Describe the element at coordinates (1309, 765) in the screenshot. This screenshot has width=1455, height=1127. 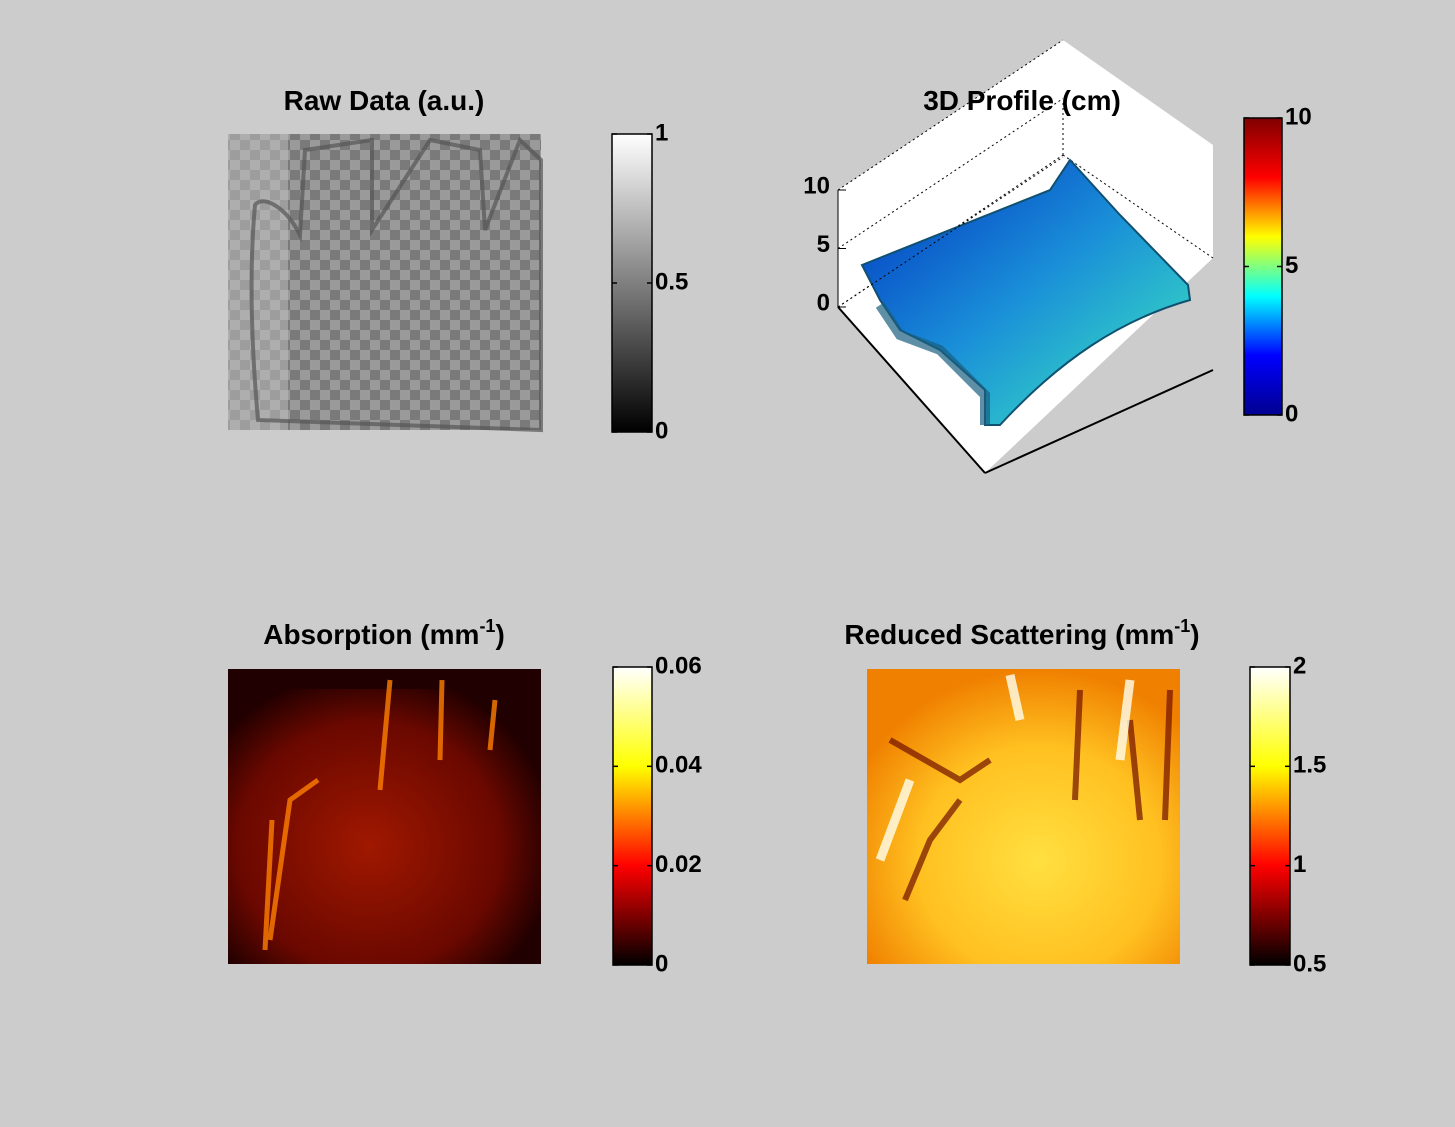
I see `colorbar-tick-label: 1.5` at that location.